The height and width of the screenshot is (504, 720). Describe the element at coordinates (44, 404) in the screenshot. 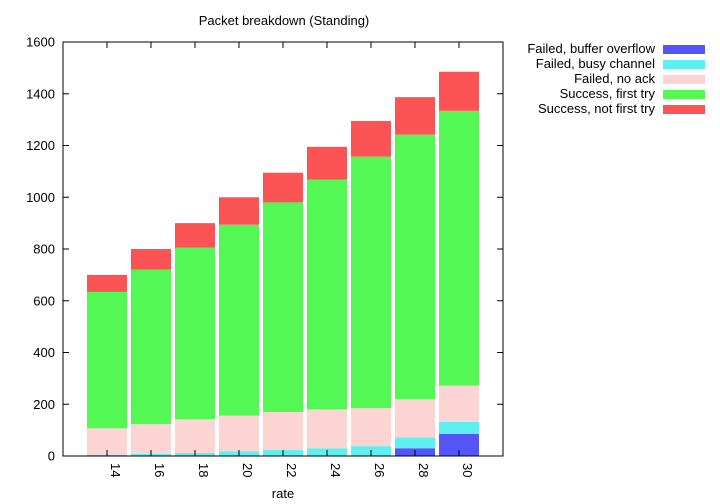

I see `y-tick-label: 200` at that location.